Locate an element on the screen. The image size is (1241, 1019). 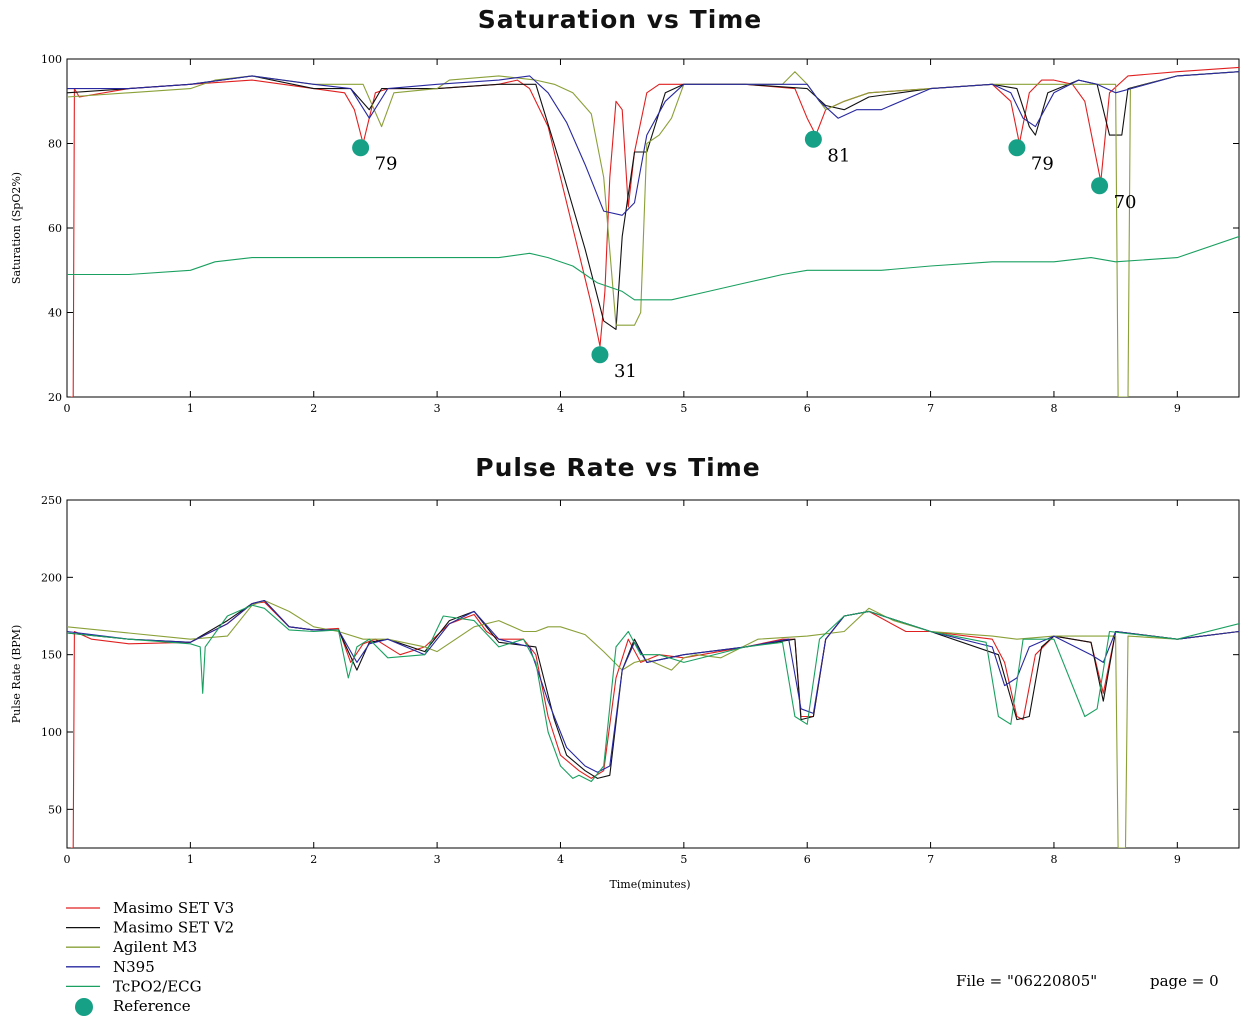
legend-label: Agilent M3 is located at coordinates (154, 947).